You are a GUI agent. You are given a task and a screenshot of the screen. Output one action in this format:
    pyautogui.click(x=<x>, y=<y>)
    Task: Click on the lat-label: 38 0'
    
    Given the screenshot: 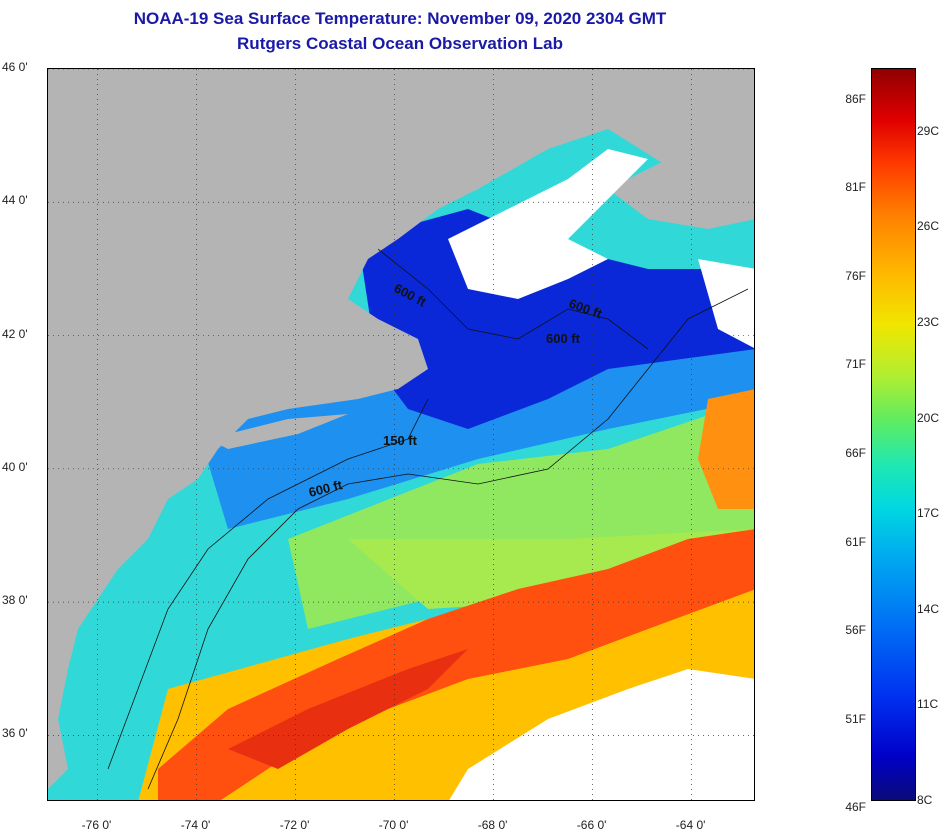 What is the action you would take?
    pyautogui.click(x=15, y=600)
    